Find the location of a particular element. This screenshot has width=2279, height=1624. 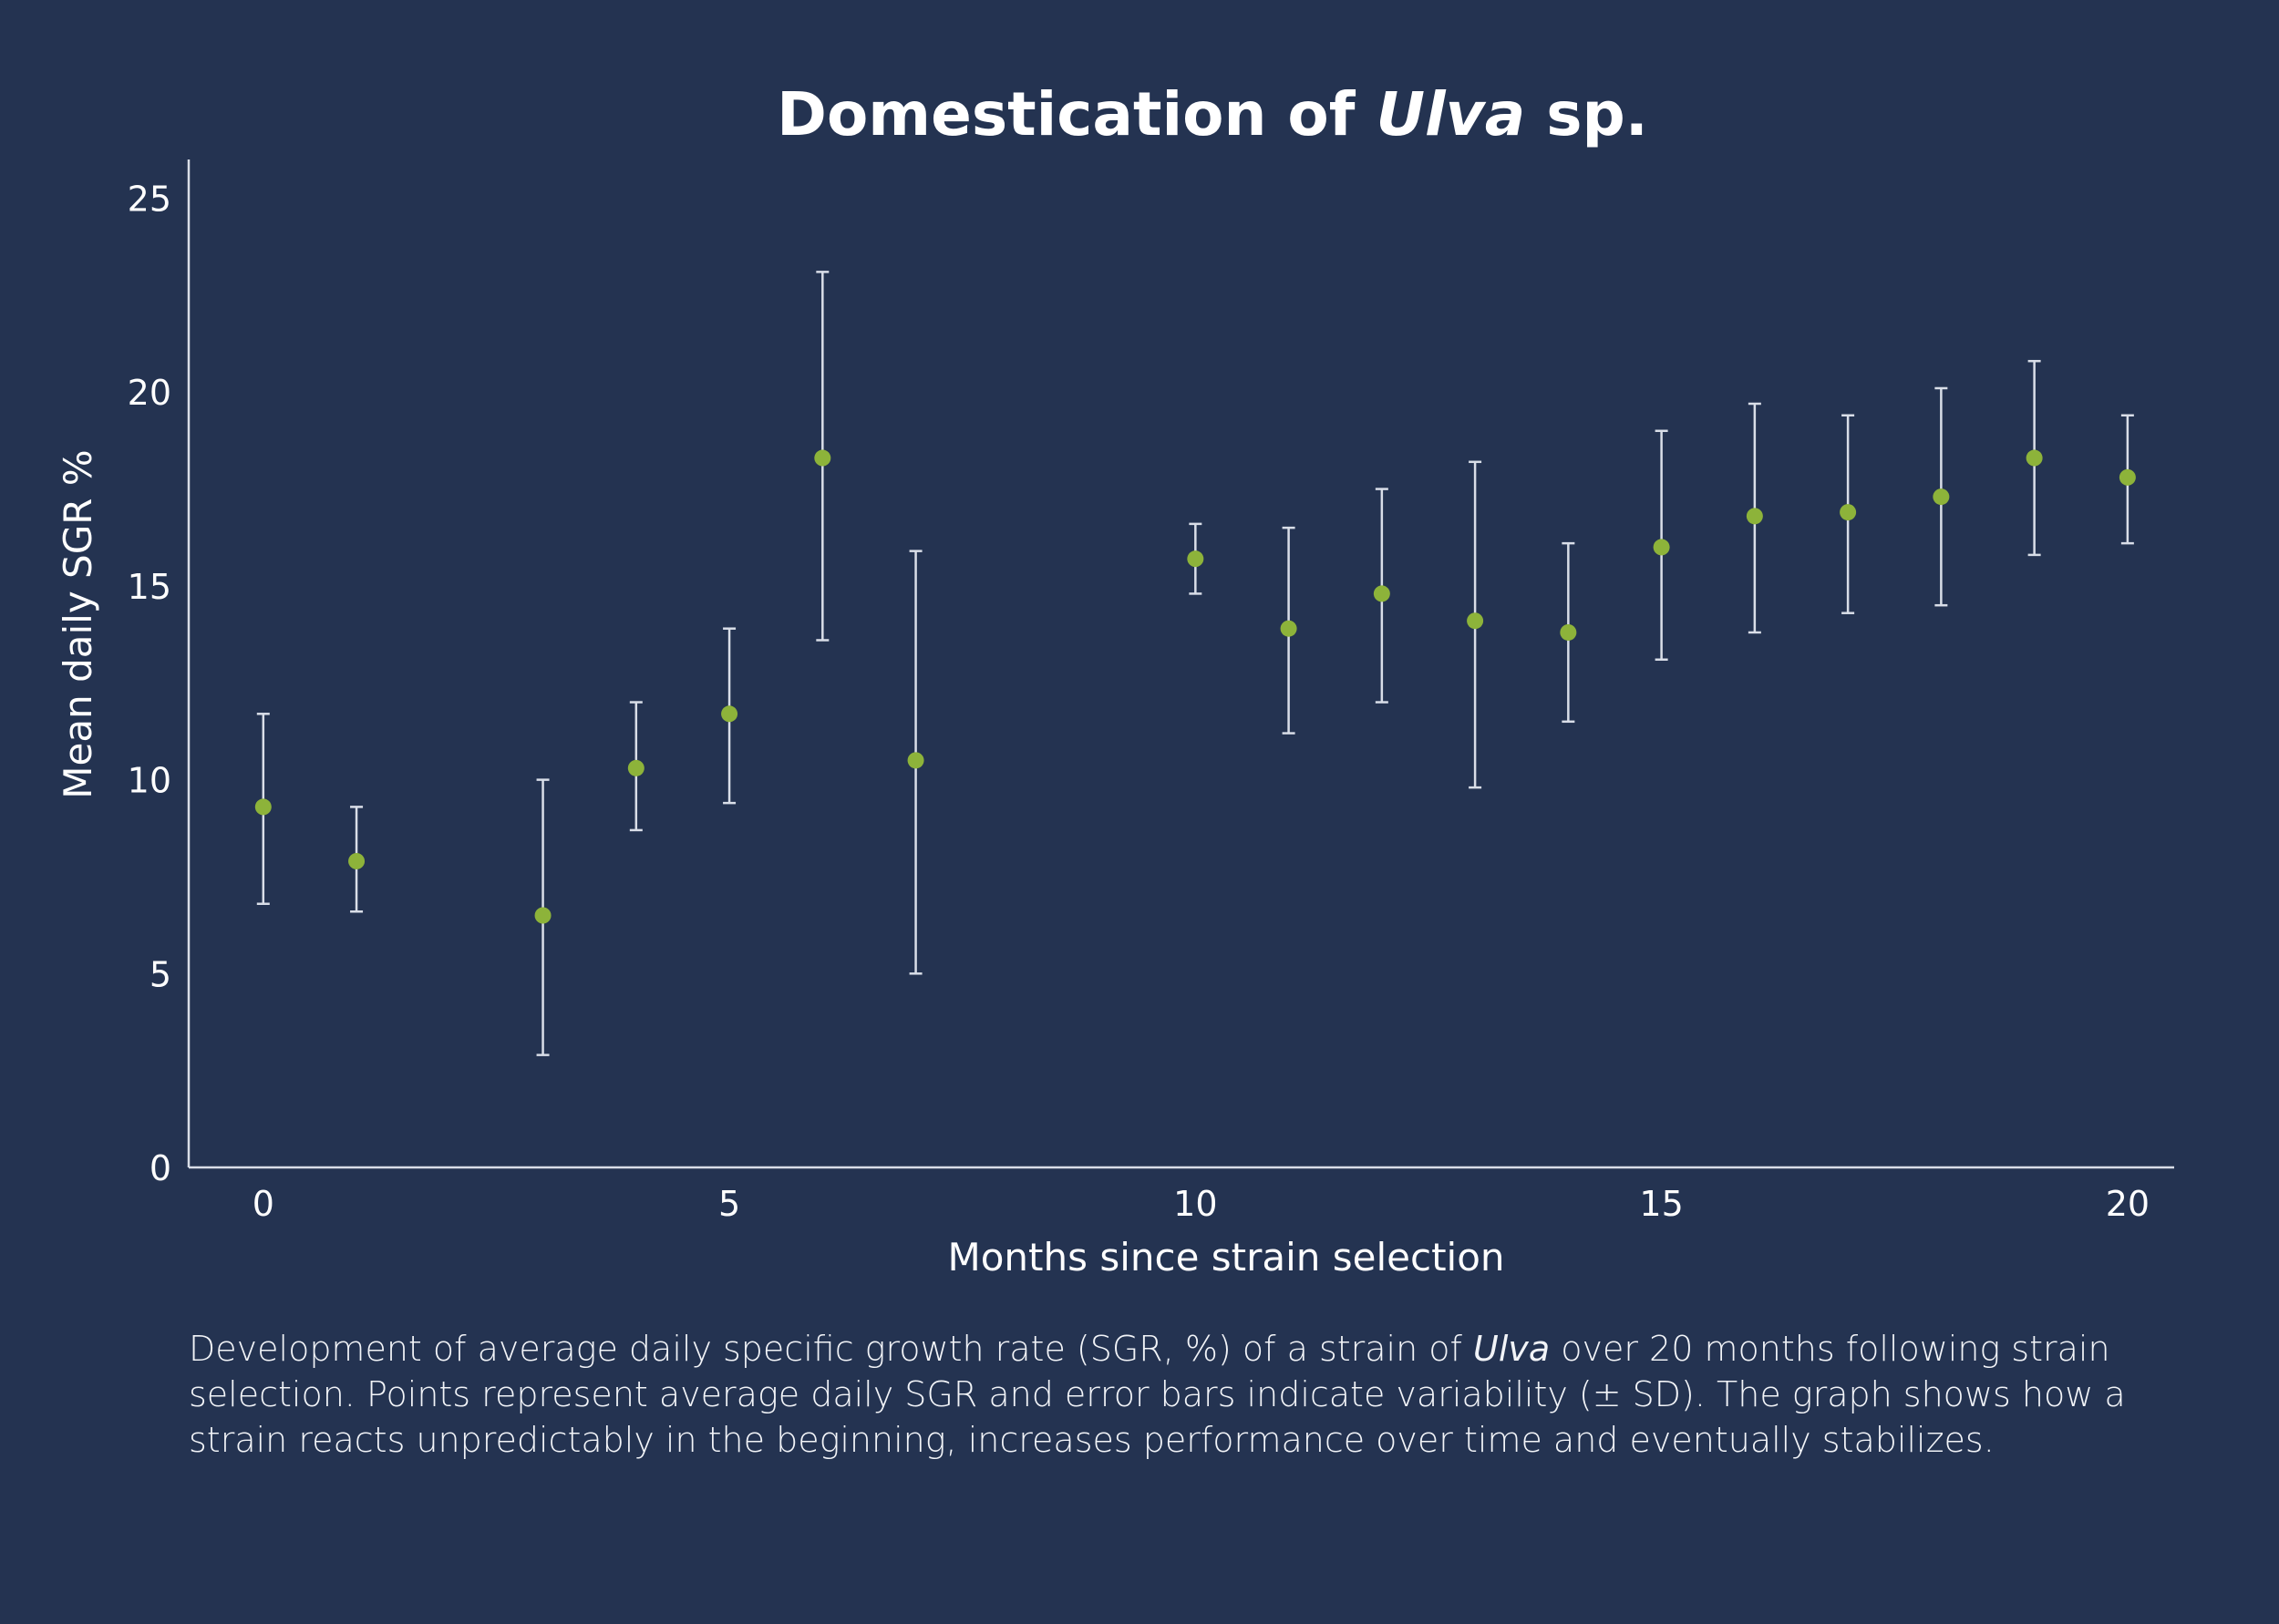

caption-italic: Ulva is located at coordinates (1512, 1349).